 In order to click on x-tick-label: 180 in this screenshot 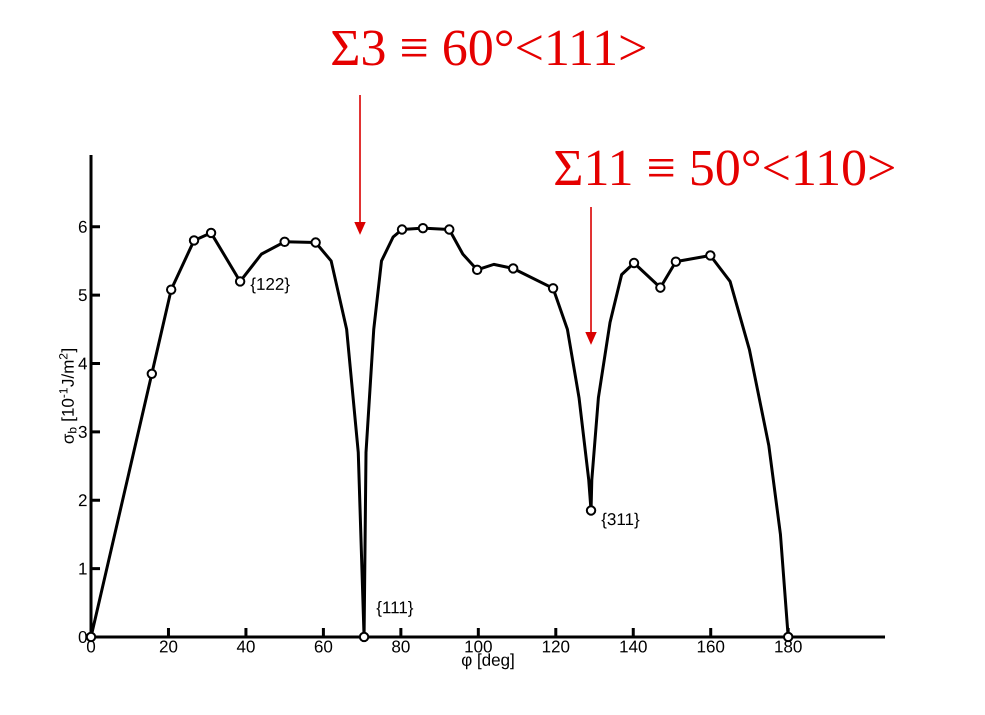, I will do `click(788, 646)`.